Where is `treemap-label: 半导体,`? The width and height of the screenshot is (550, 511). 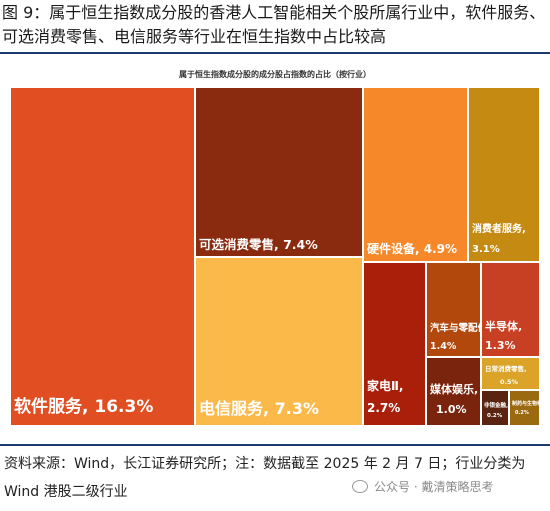
treemap-label: 半导体, is located at coordinates (503, 326).